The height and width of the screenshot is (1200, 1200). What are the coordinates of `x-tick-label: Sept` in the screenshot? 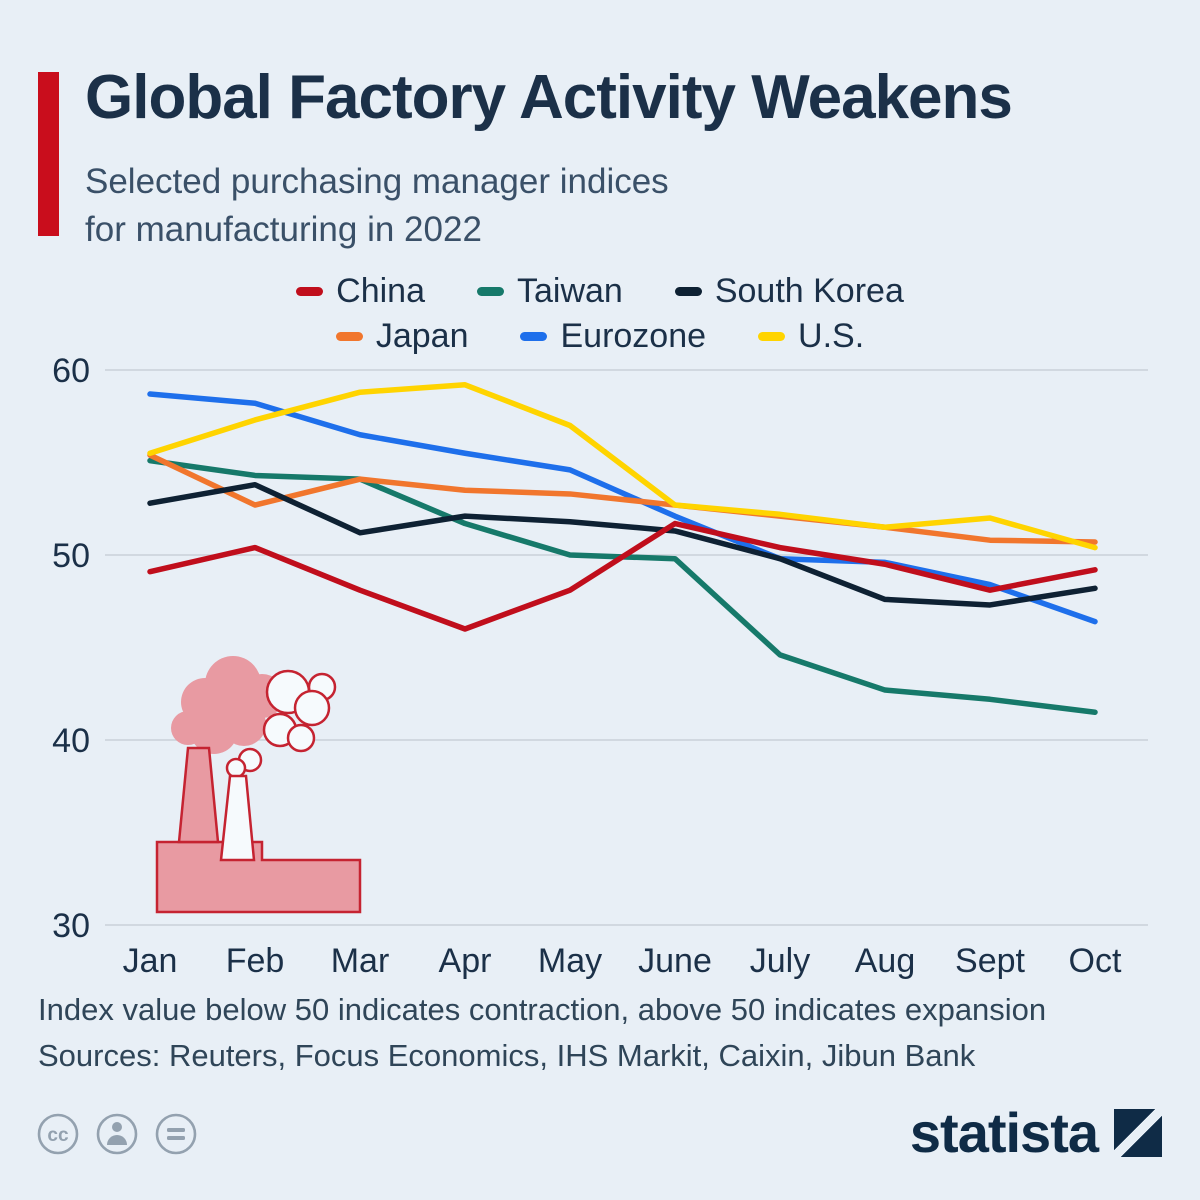 It's located at (990, 961).